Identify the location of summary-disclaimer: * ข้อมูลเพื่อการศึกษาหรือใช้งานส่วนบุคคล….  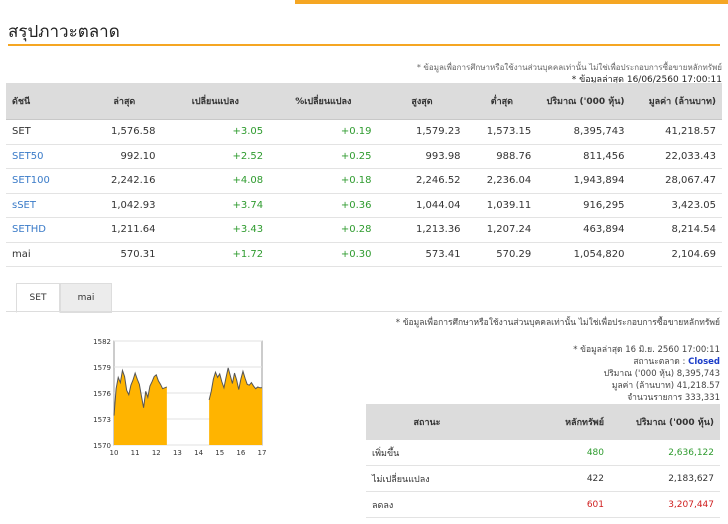
(557, 323).